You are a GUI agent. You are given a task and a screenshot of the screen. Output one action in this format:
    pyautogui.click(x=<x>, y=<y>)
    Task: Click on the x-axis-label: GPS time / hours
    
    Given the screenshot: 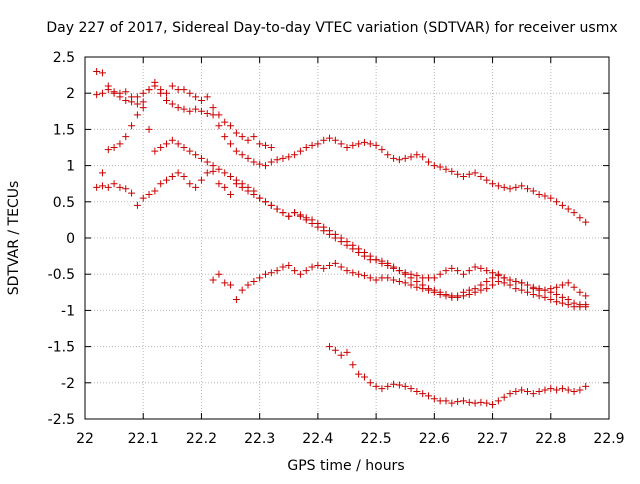 What is the action you would take?
    pyautogui.click(x=345, y=466)
    